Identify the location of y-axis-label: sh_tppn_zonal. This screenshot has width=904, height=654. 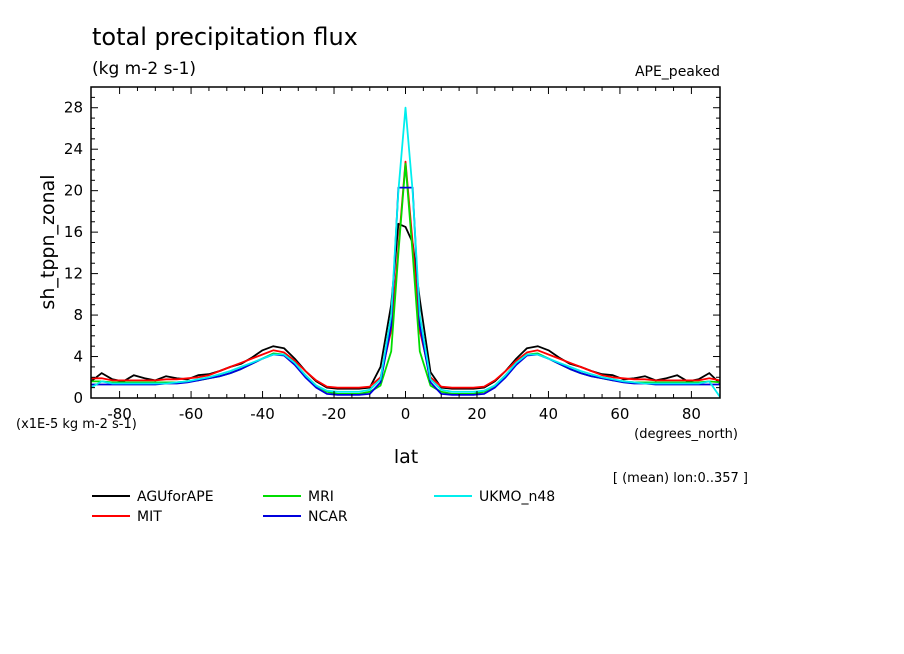
(48, 241).